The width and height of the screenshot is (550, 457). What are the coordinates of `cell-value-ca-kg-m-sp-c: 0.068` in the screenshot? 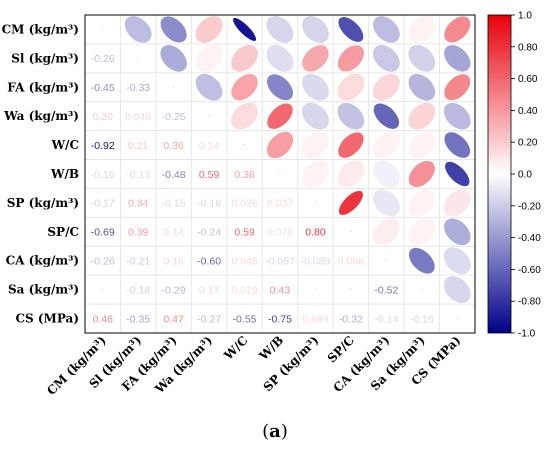 It's located at (351, 262).